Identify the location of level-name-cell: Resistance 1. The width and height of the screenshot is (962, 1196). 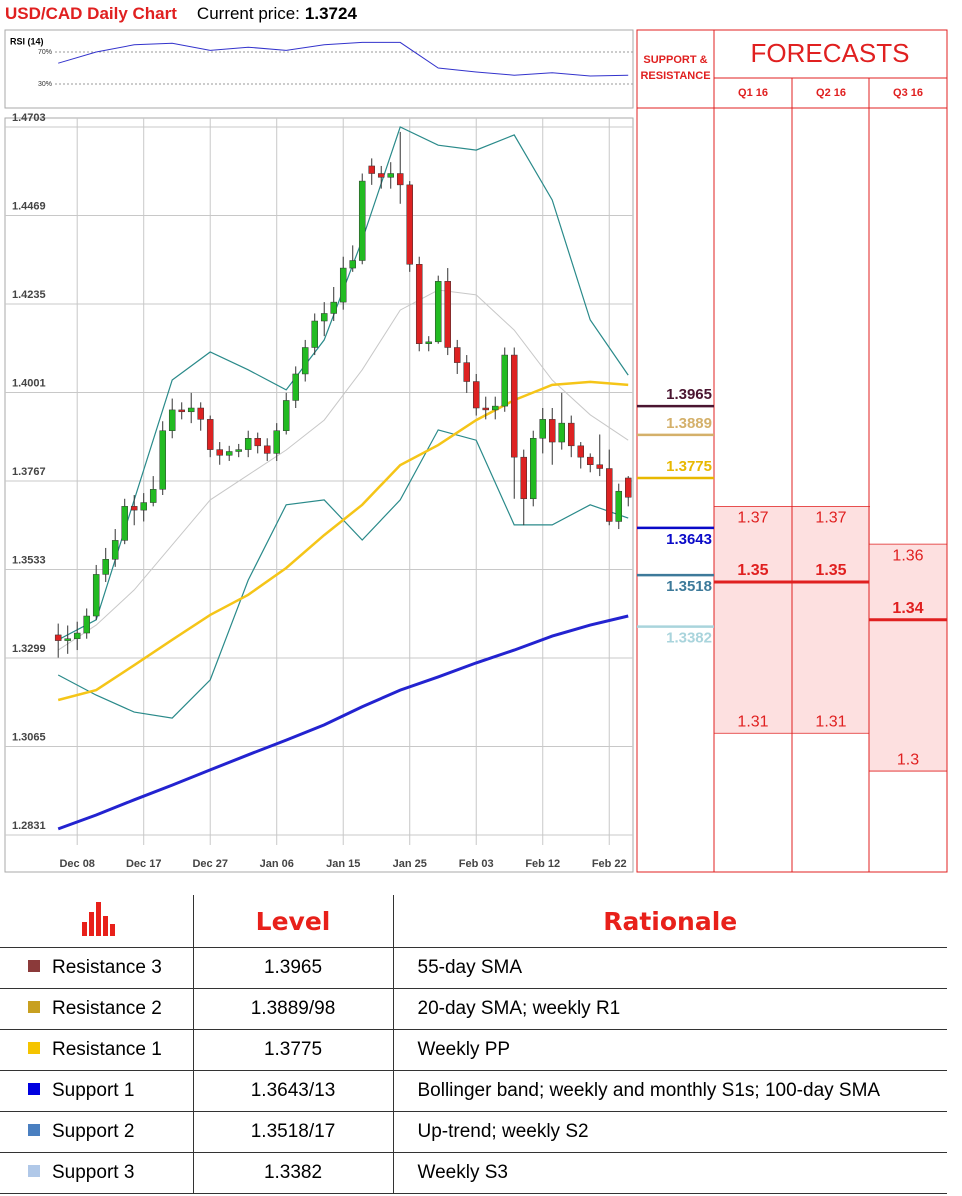
(96, 1050).